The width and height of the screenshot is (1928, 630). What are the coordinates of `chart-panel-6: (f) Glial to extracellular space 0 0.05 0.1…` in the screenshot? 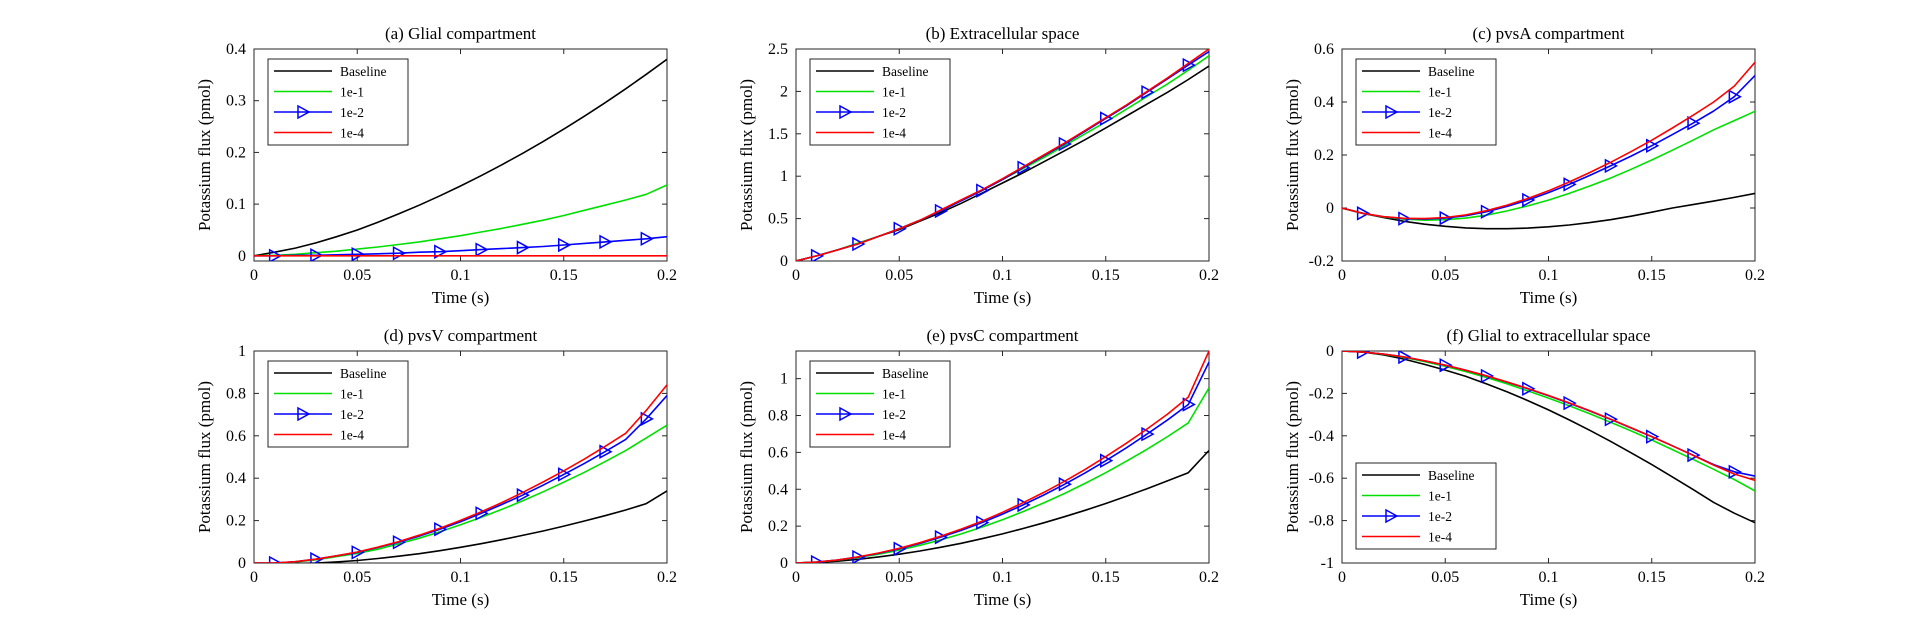 It's located at (1524, 467).